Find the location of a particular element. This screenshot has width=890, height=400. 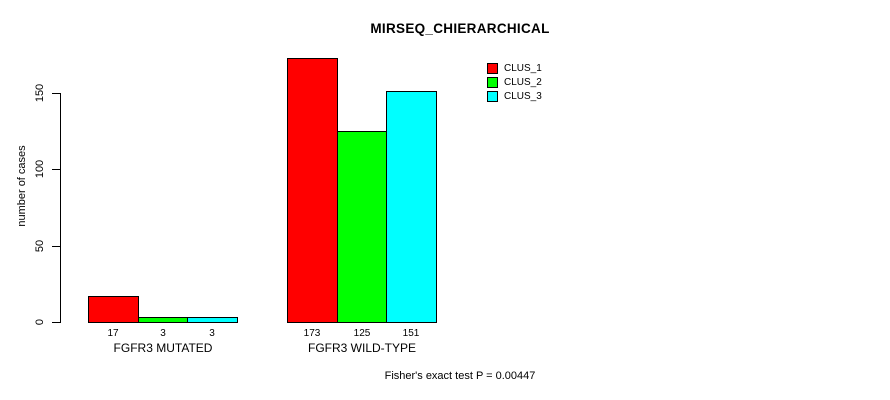

legend-item-clus_2: CLUS_2 is located at coordinates (514, 82).